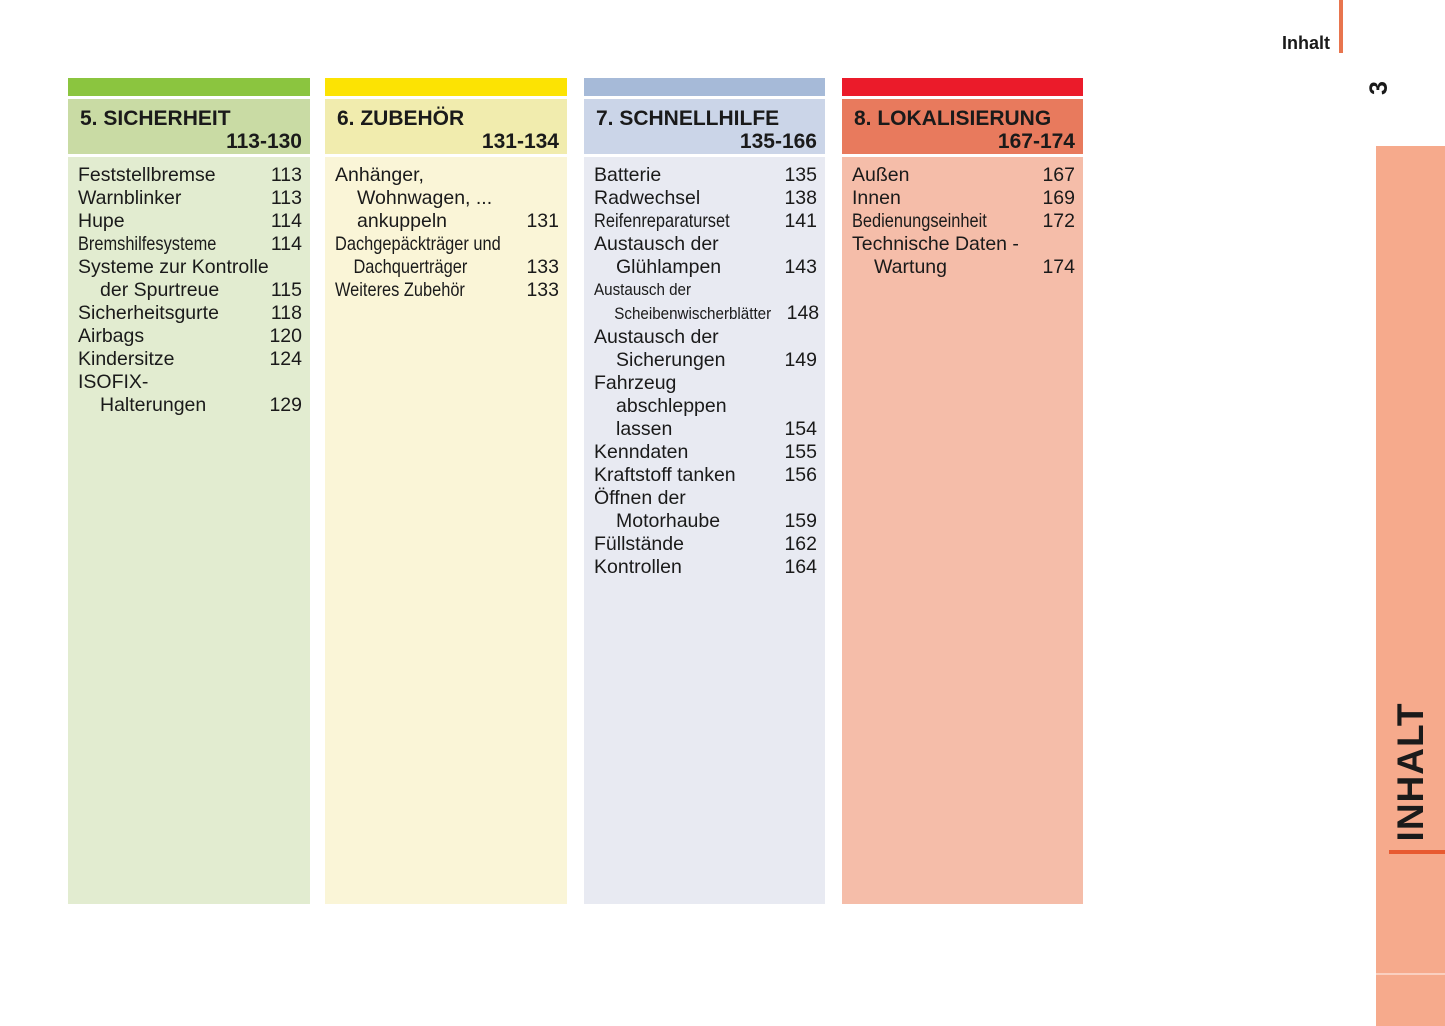 This screenshot has height=1026, width=1445. What do you see at coordinates (671, 360) in the screenshot?
I see `toc-entry-label: Sicherungen` at bounding box center [671, 360].